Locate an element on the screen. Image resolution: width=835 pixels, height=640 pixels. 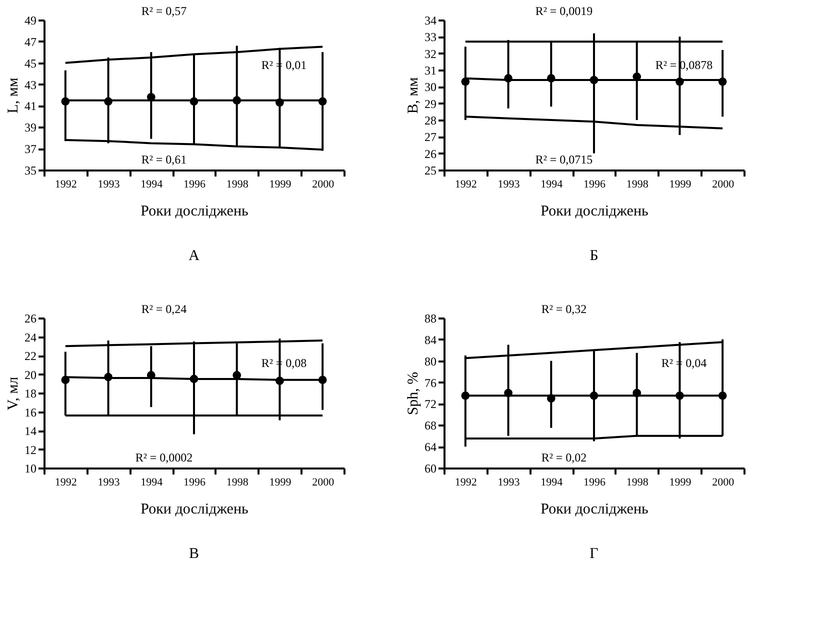
annotation: R² = 0,0002 is located at coordinates (164, 457).